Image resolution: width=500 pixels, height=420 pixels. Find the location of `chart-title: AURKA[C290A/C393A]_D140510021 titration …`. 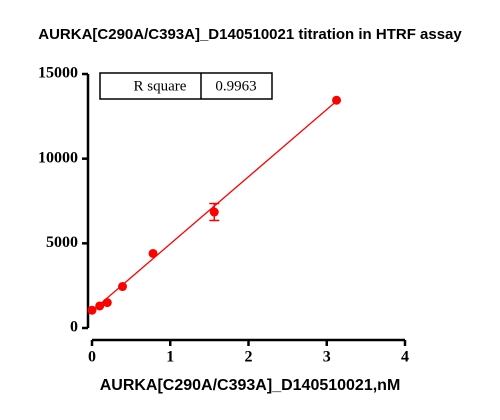

chart-title: AURKA[C290A/C393A]_D140510021 titration … is located at coordinates (250, 34).